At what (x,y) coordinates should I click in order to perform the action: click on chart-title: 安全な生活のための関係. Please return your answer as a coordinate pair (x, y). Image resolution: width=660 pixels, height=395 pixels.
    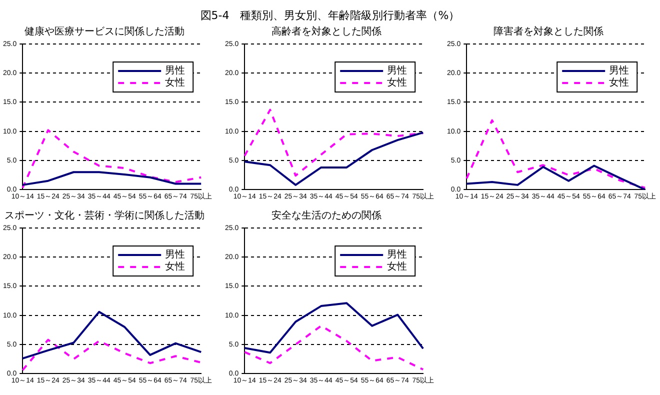
    Looking at the image, I should click on (327, 216).